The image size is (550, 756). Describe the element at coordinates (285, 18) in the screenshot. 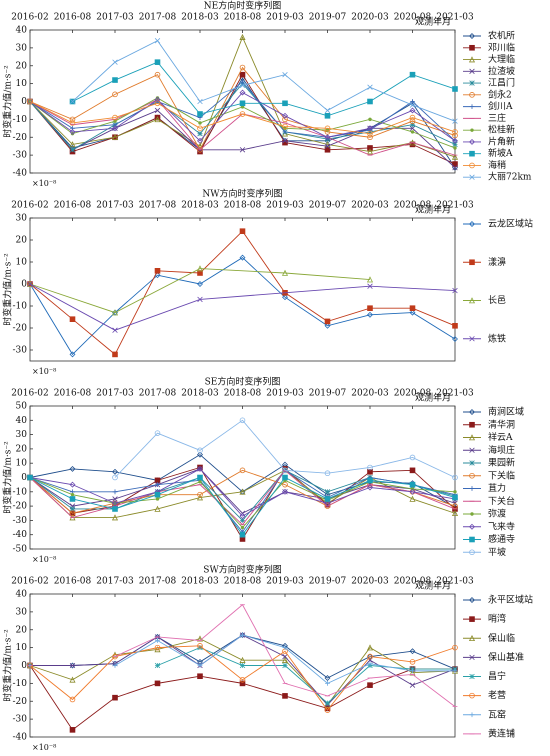

I see `x-tick-label: 2019-03` at that location.